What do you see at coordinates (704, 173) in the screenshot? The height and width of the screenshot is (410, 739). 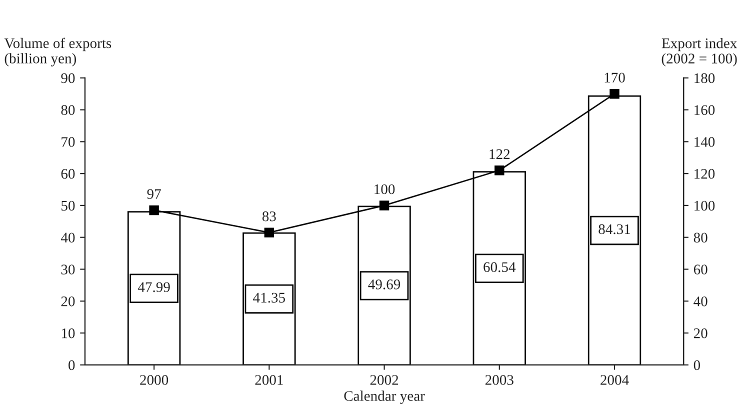 I see `y2-tick-label: 120` at bounding box center [704, 173].